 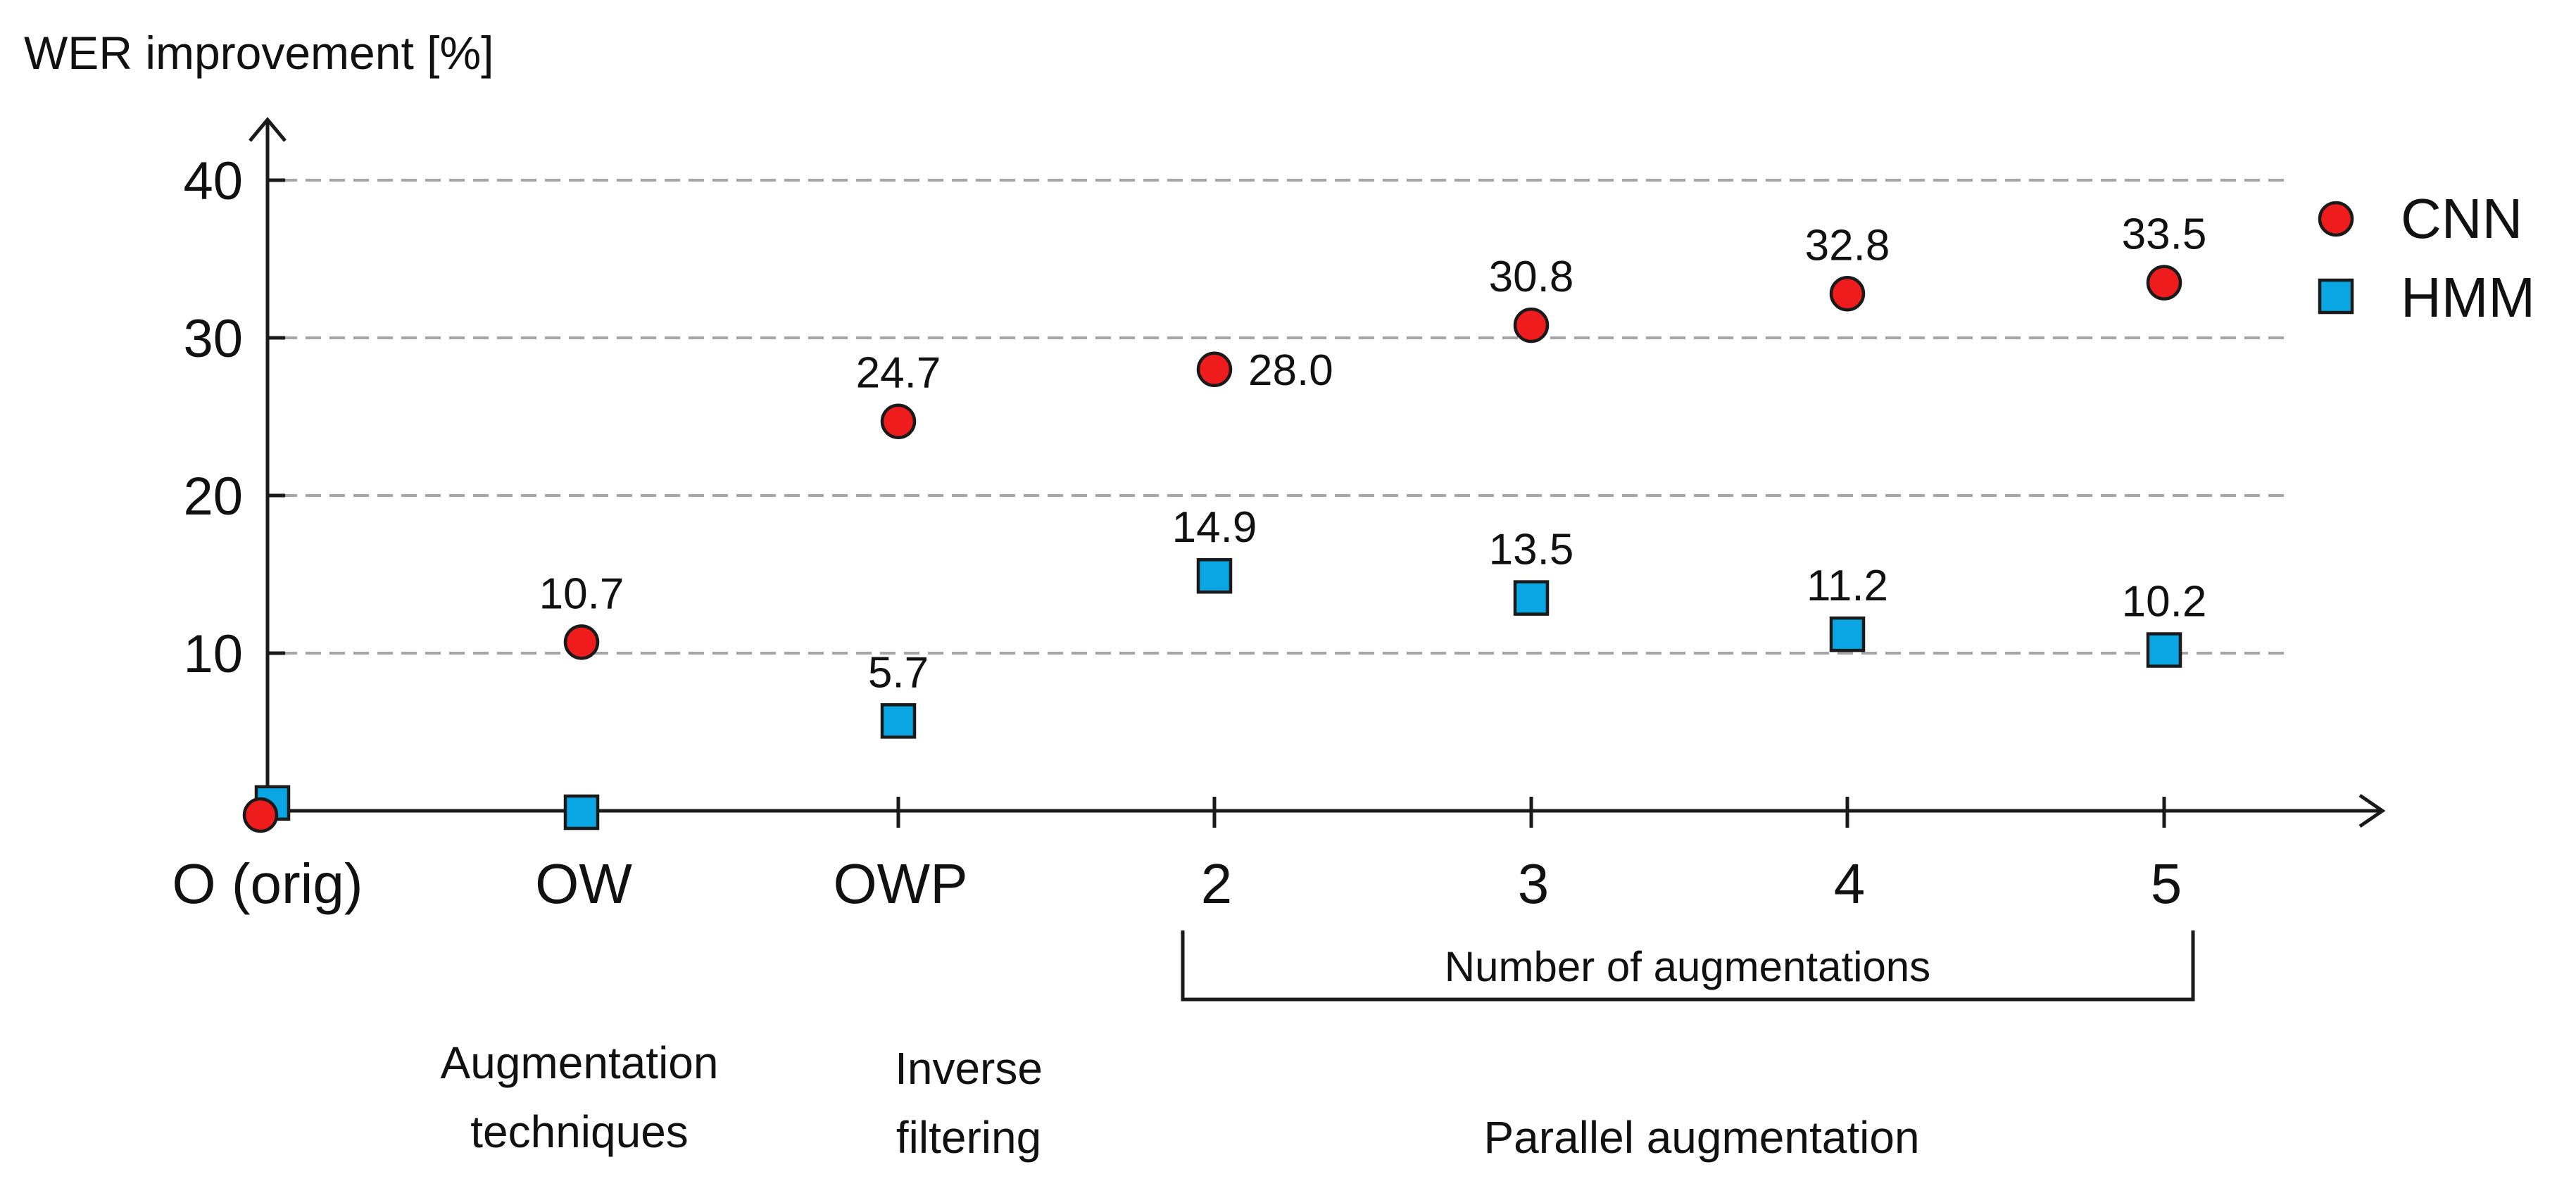 I want to click on legend: CNN HMM, so click(x=2426, y=258).